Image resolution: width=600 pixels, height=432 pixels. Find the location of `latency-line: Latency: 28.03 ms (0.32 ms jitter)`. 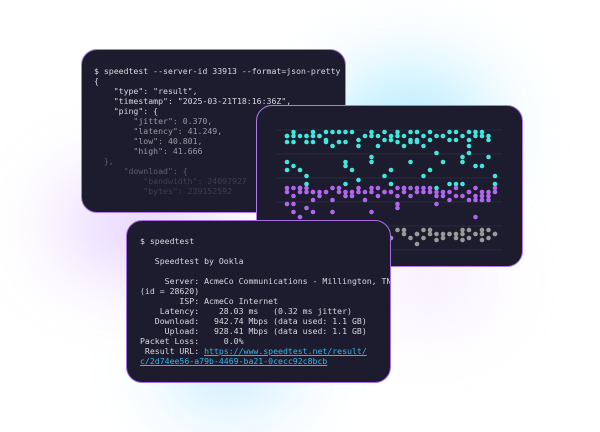

latency-line: Latency: 28.03 ms (0.32 ms jitter) is located at coordinates (246, 311).